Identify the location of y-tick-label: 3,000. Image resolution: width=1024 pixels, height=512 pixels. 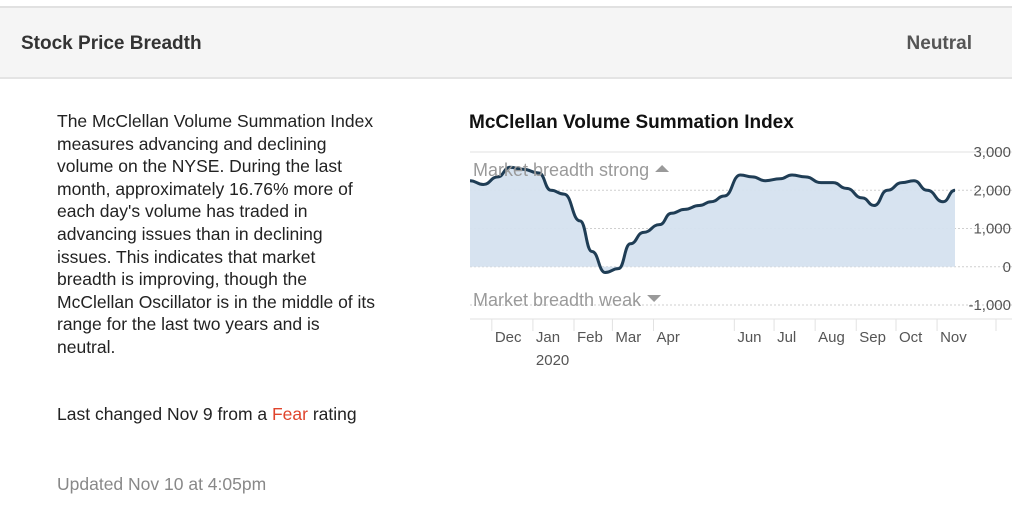
(992, 152).